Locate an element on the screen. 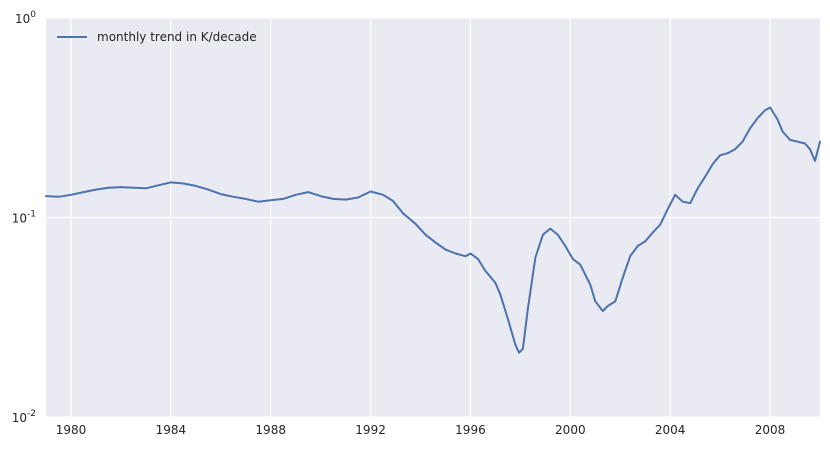  x-axis-ticks: 1980 1984 1988 1992 1996 2000 2004 2008 is located at coordinates (421, 430).